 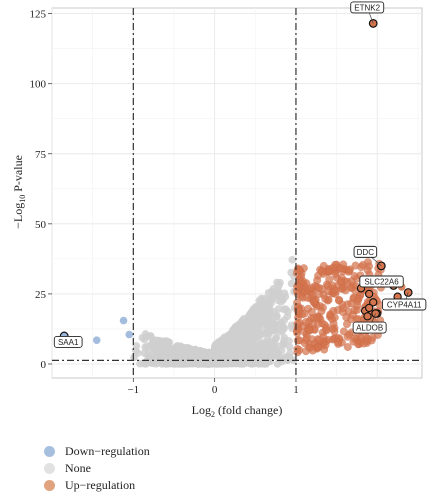 What do you see at coordinates (38, 15) in the screenshot?
I see `y-tick-label: 125` at bounding box center [38, 15].